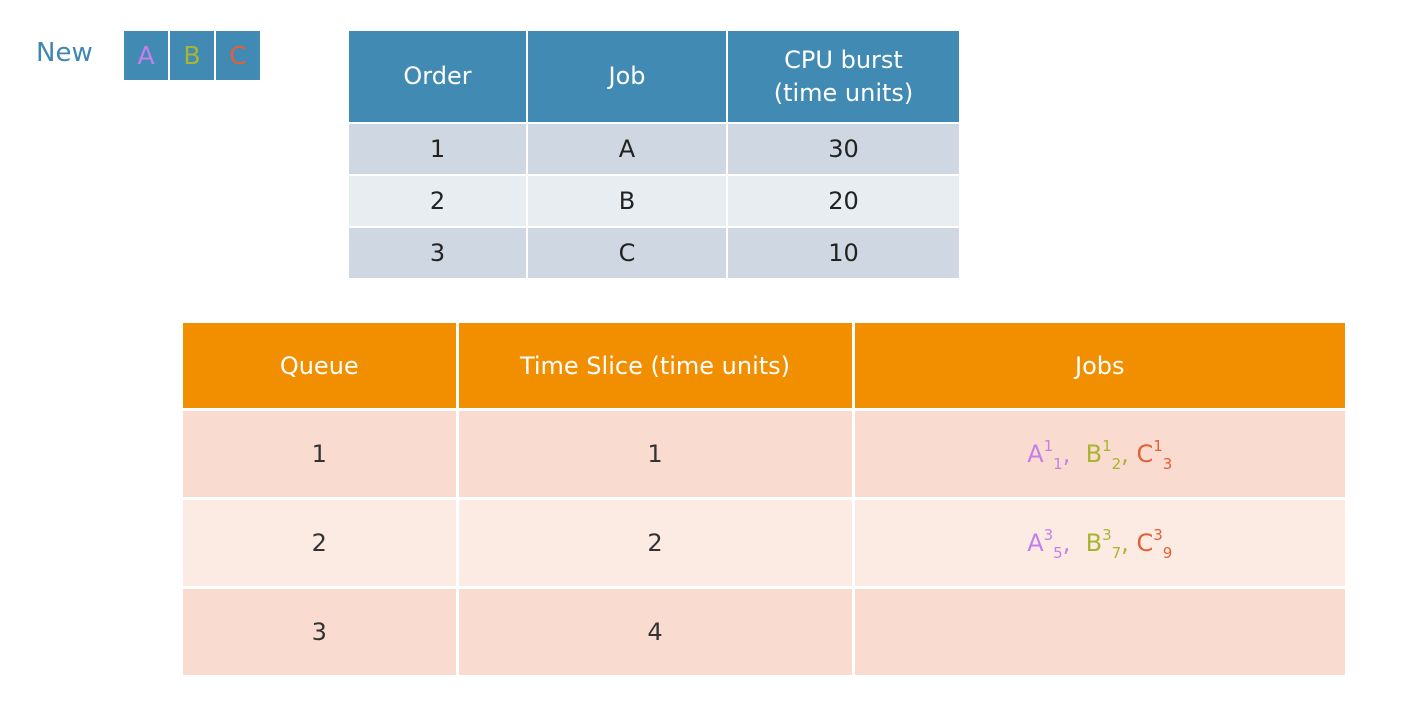 The image size is (1426, 714). I want to click on job-table-row: 2 B 20, so click(654, 200).